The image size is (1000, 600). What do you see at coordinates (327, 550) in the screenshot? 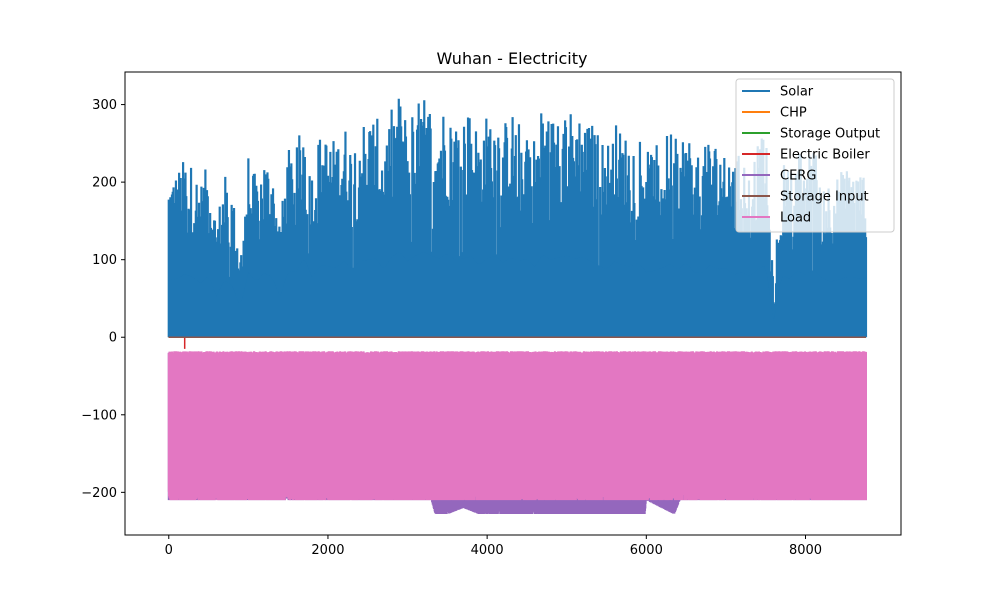
I see `x-tick-label: 2000` at bounding box center [327, 550].